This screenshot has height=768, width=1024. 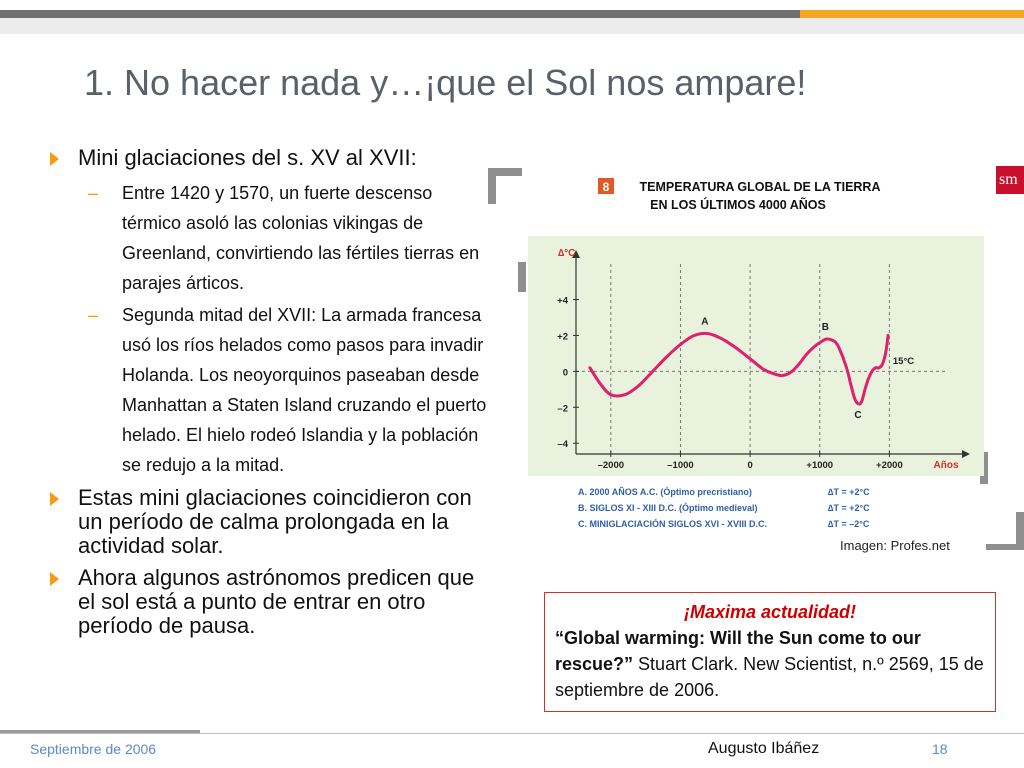 What do you see at coordinates (492, 186) in the screenshot?
I see `frame-corner-top-side` at bounding box center [492, 186].